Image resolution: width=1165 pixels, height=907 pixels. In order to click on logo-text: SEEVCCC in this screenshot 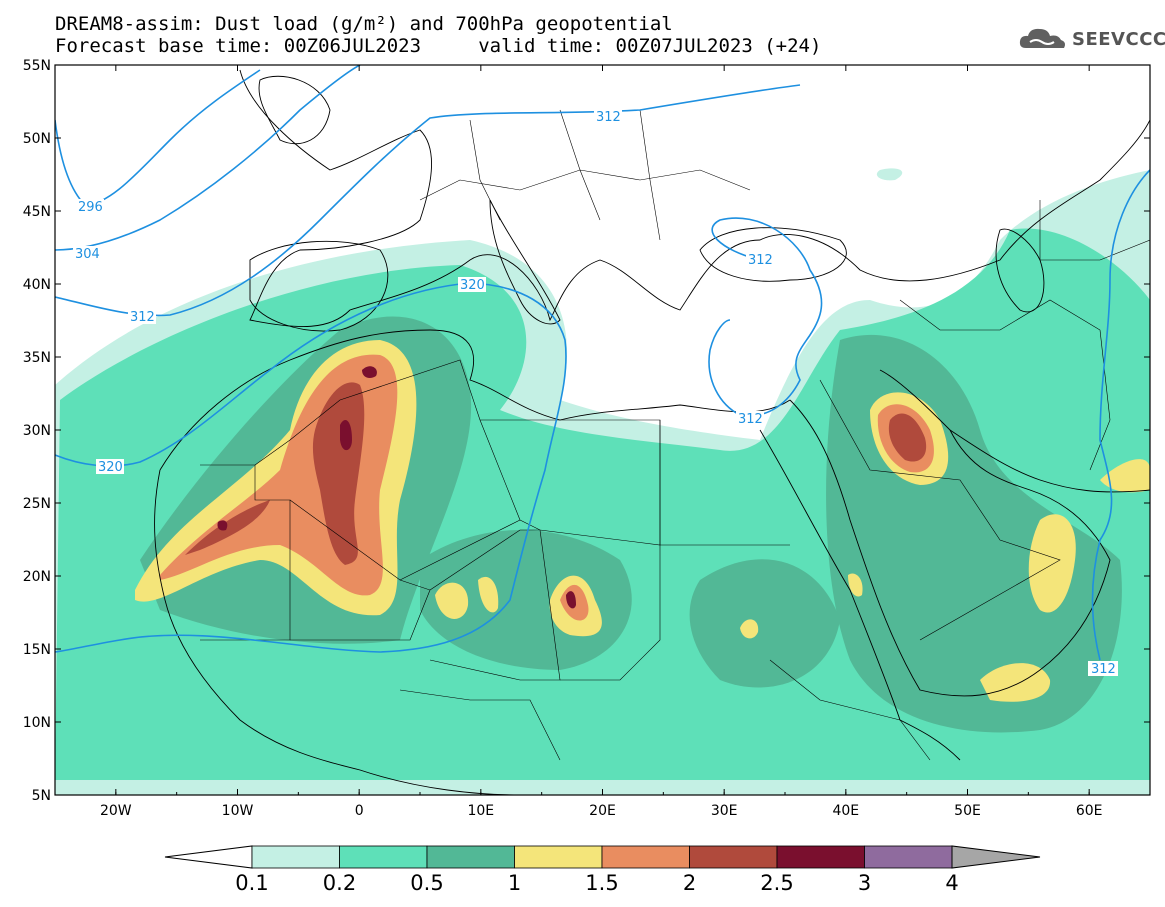, I will do `click(1118, 39)`.